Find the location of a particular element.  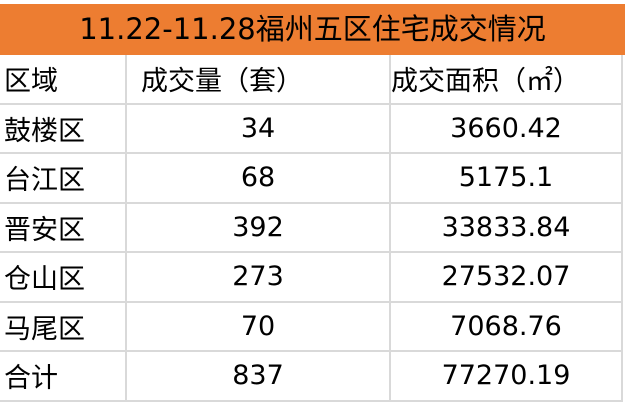

units-cell: 68 is located at coordinates (258, 178).